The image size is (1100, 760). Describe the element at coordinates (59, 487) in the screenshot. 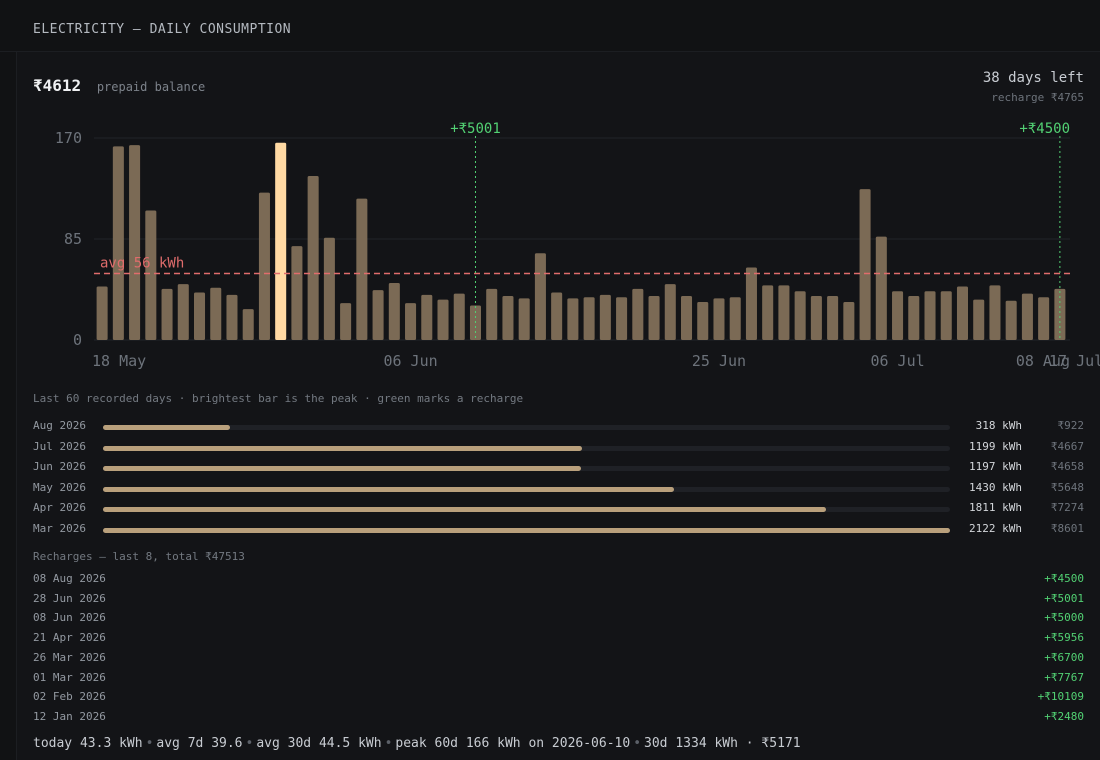

I see `month-label: May 2026` at that location.